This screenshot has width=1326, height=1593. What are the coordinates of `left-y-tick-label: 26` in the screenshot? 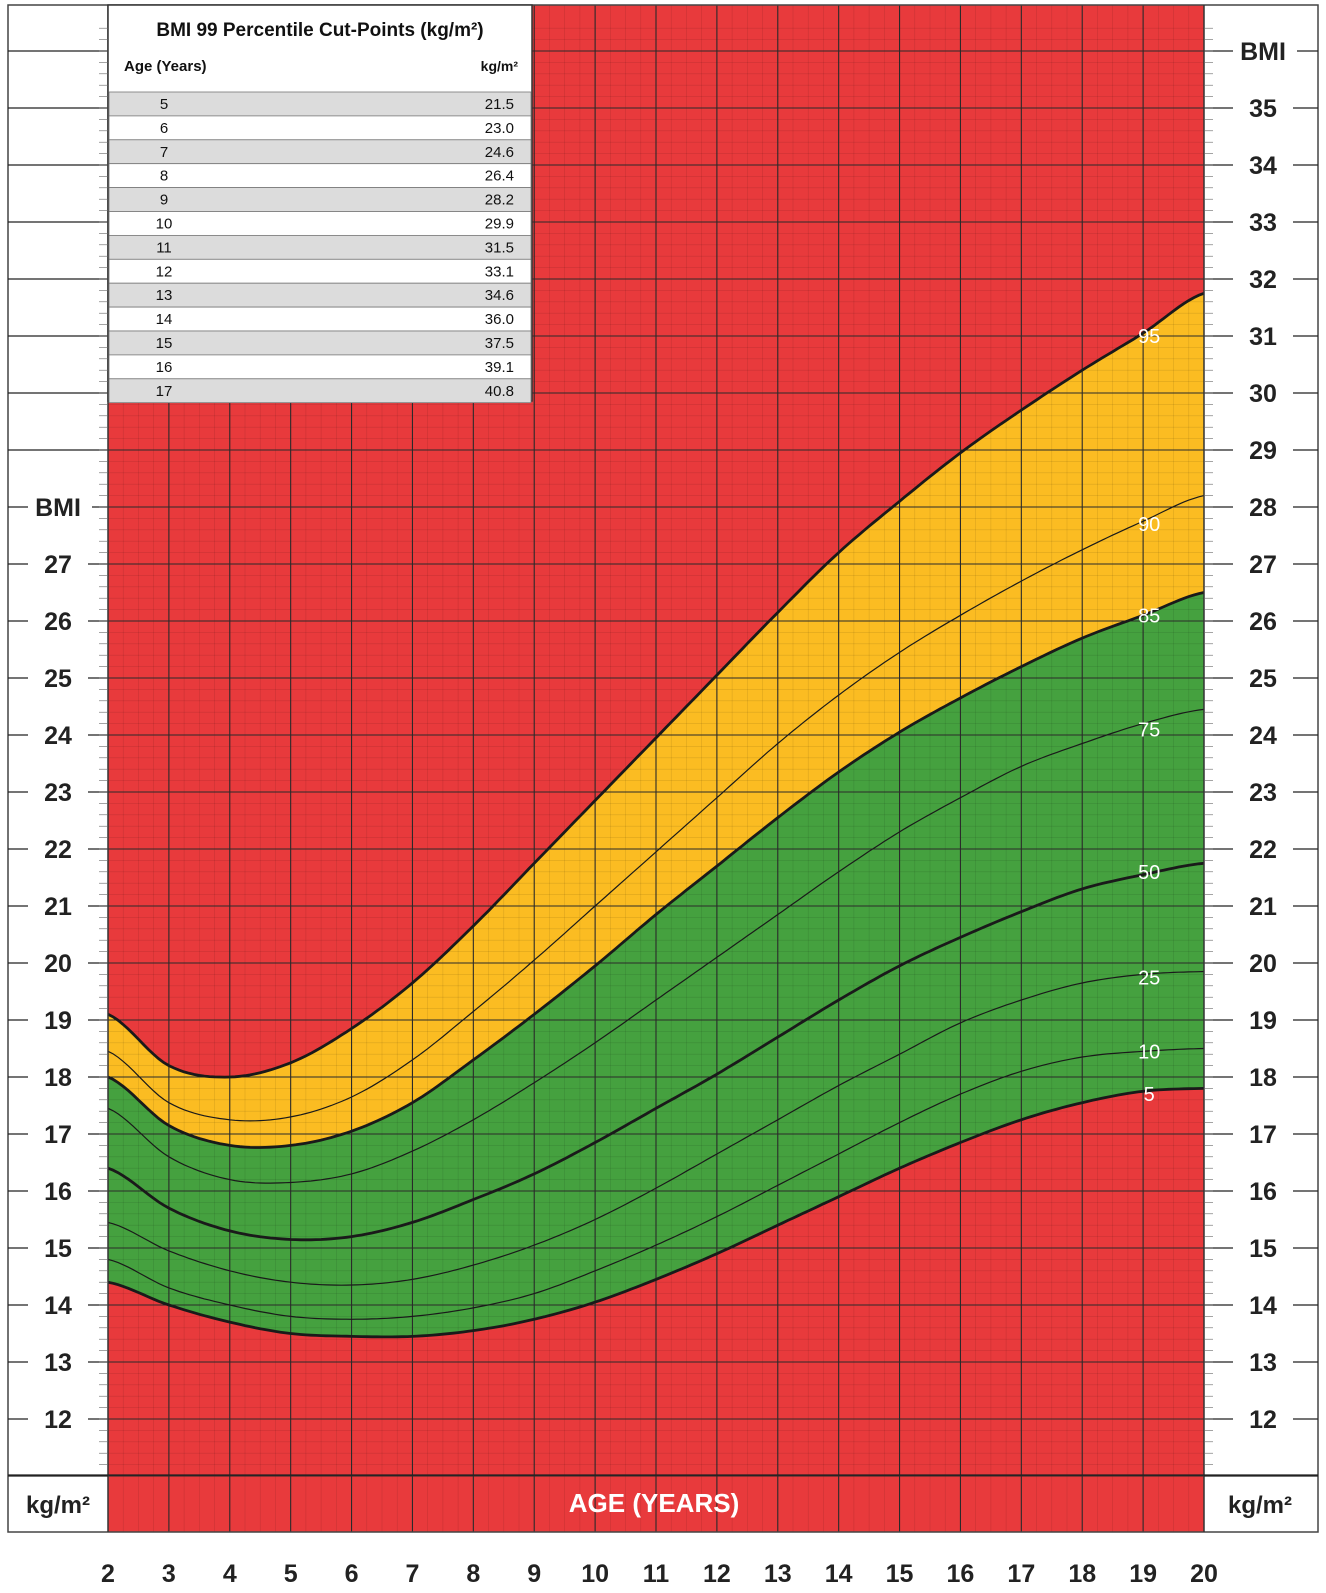 It's located at (58, 622).